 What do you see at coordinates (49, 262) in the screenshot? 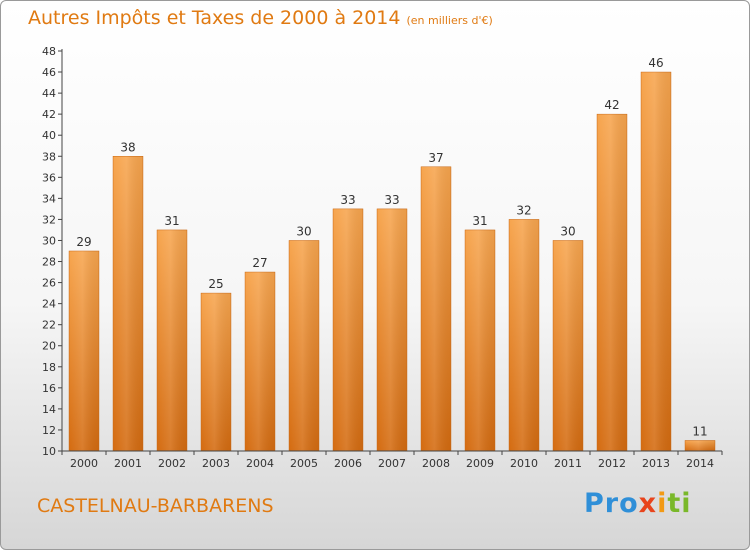
I see `y-tick-label: 28` at bounding box center [49, 262].